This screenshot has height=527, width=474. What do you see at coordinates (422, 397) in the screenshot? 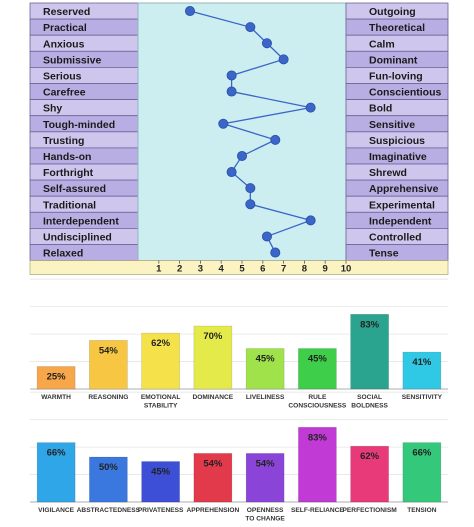
I see `bar-category-label: SENSITIVITY` at bounding box center [422, 397].